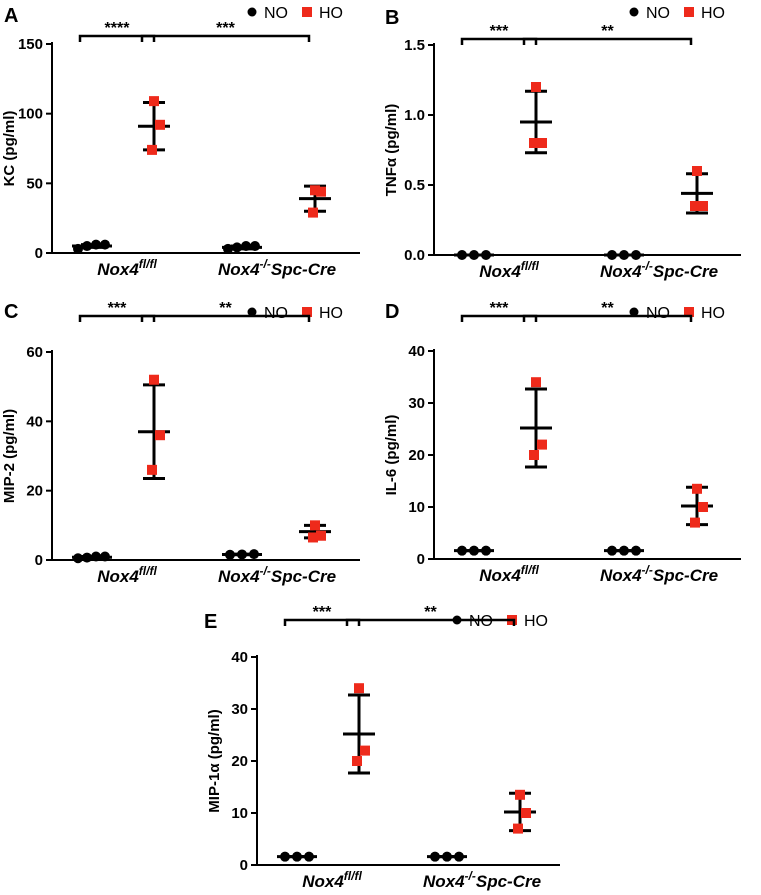 This screenshot has height=895, width=761. What do you see at coordinates (391, 150) in the screenshot?
I see `y-axis-label: TNFα (pg/ml)` at bounding box center [391, 150].